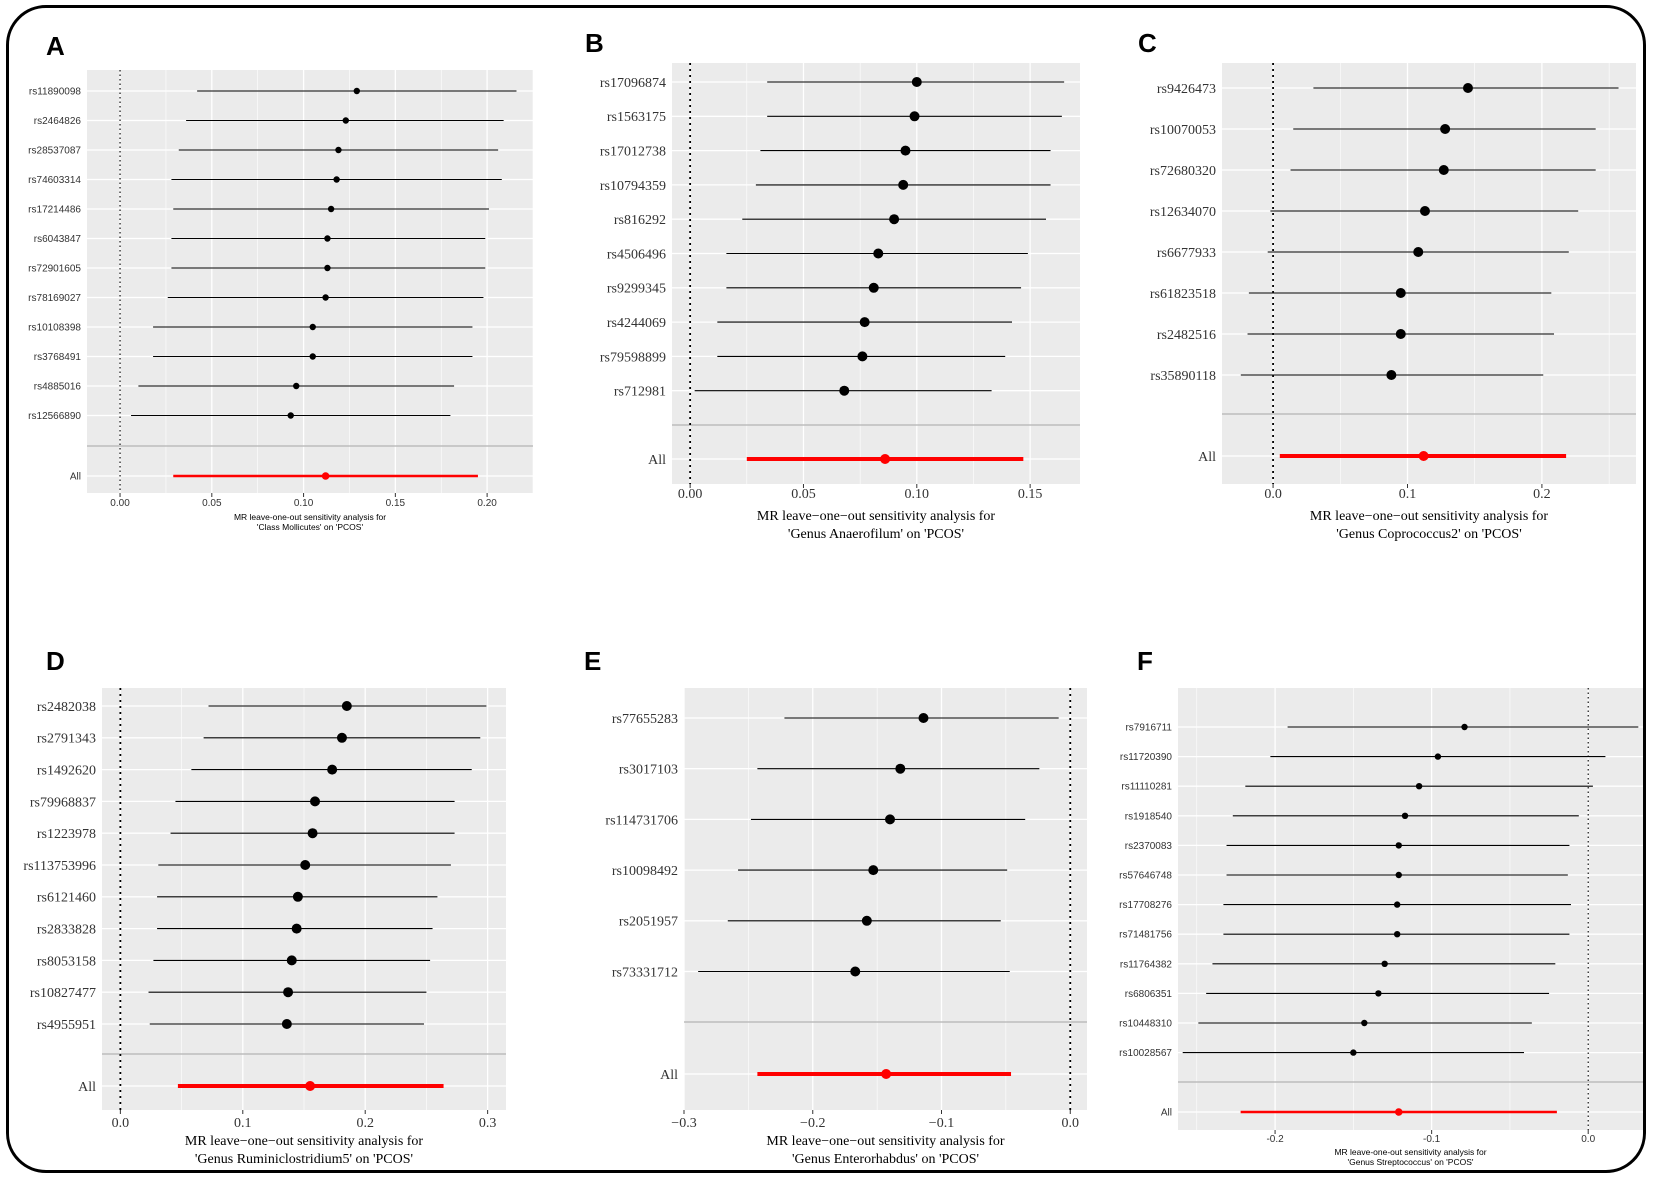 The height and width of the screenshot is (1184, 1653). What do you see at coordinates (66, 707) in the screenshot?
I see `snp-label: rs2482038` at bounding box center [66, 707].